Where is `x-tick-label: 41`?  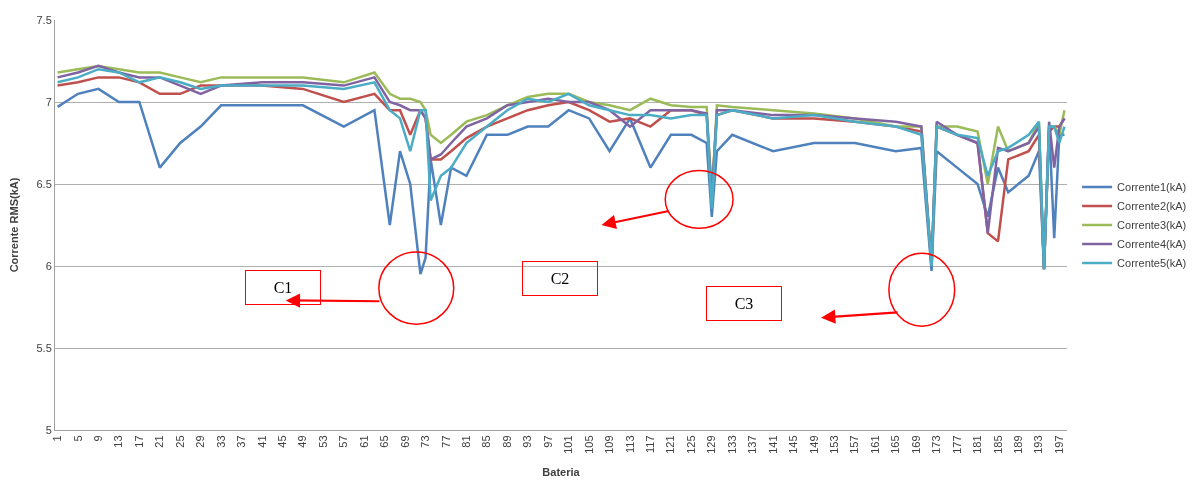
x-tick-label: 41 is located at coordinates (261, 441).